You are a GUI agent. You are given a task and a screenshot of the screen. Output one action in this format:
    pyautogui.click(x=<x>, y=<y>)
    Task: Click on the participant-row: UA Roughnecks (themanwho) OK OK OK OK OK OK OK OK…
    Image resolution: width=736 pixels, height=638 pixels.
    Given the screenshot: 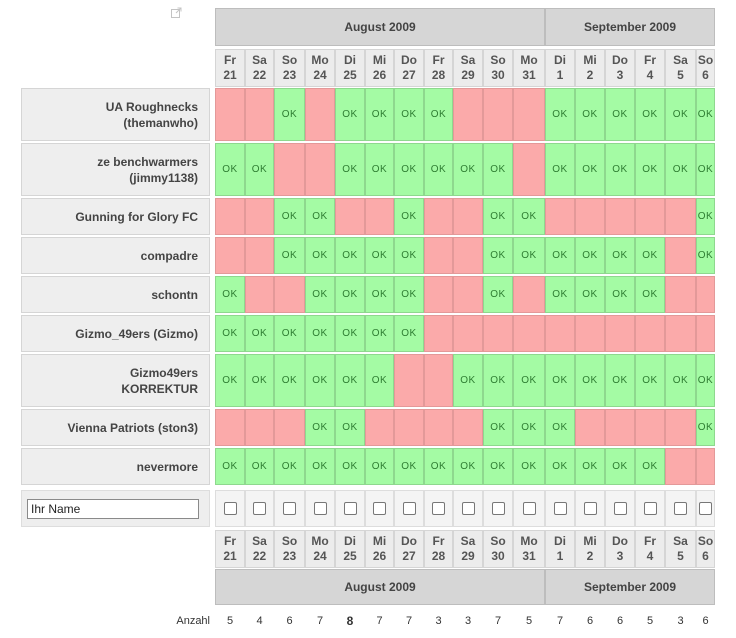 What is the action you would take?
    pyautogui.click(x=368, y=114)
    